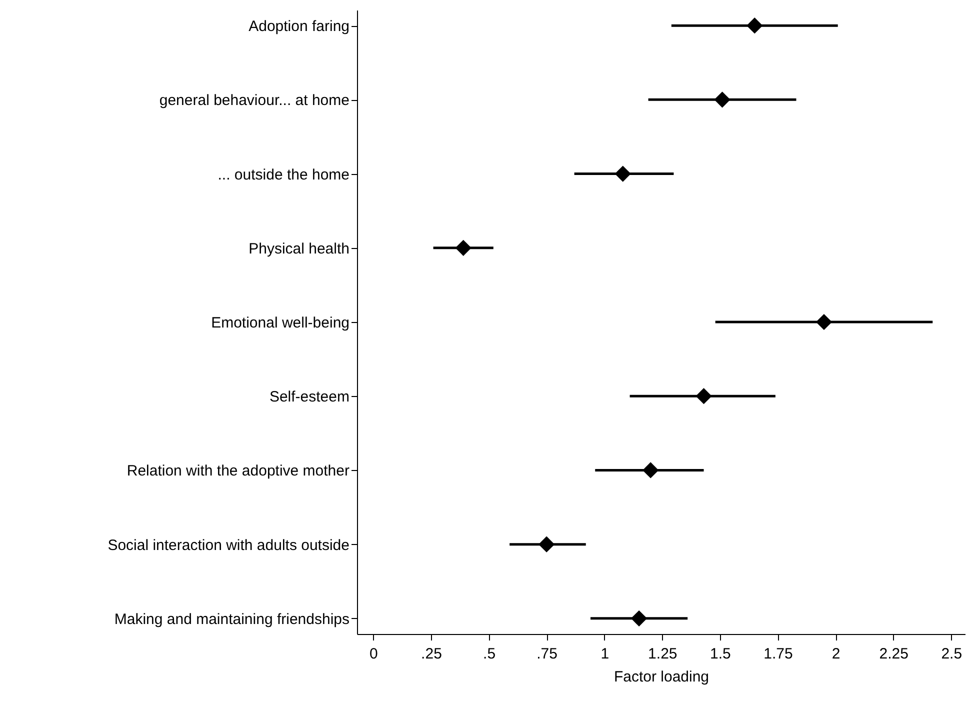  I want to click on x-tick-label: .5, so click(489, 654).